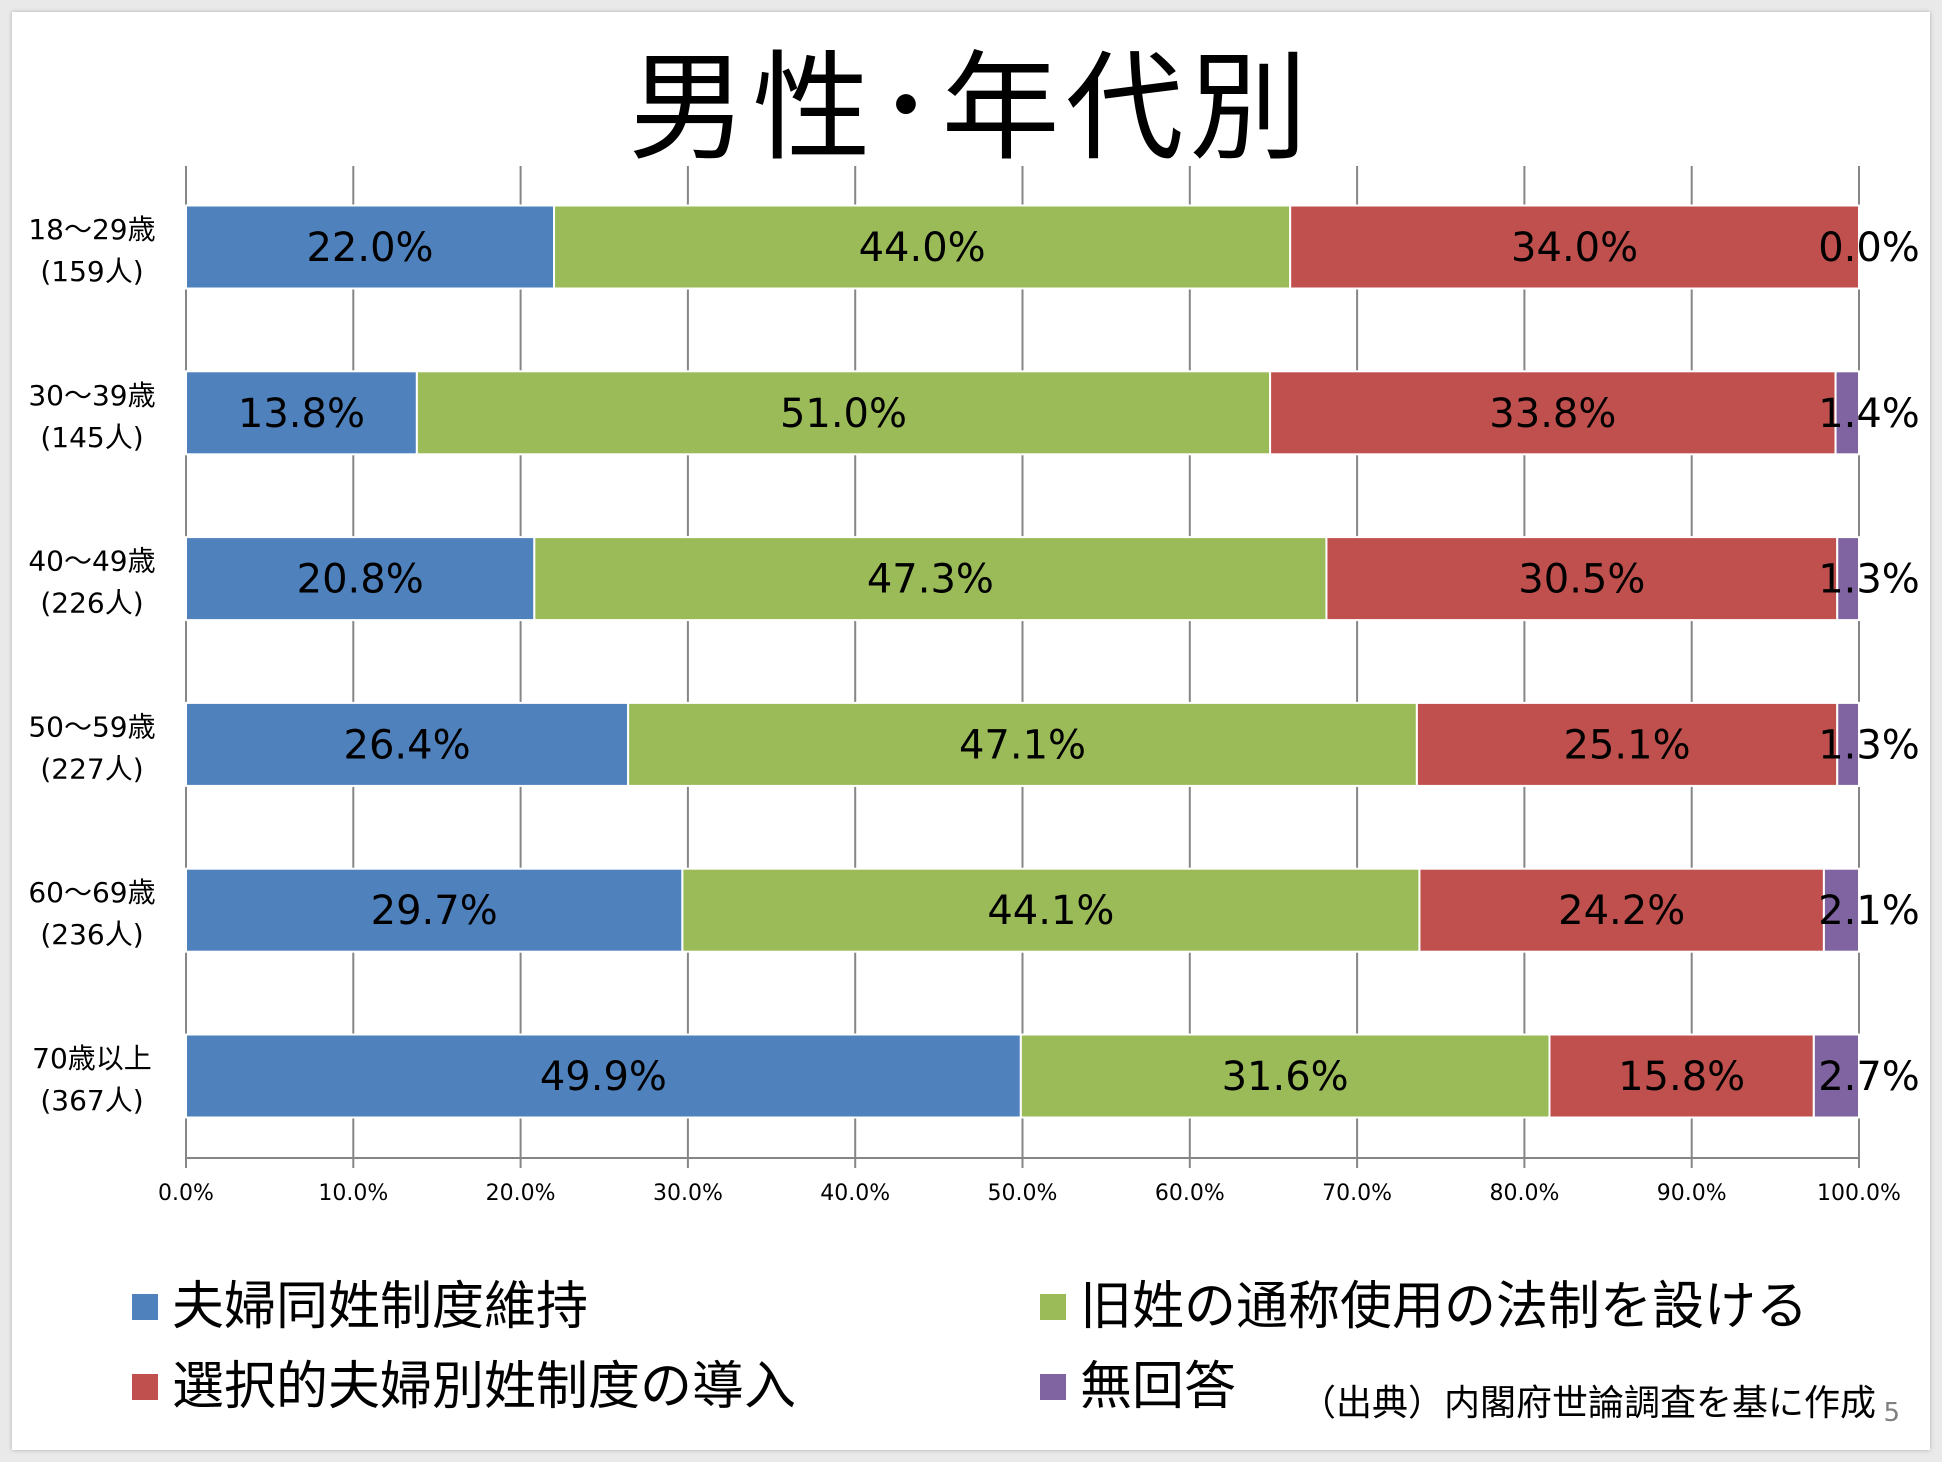 The image size is (1942, 1462). Describe the element at coordinates (91, 934) in the screenshot. I see `category-label: (236人)` at that location.